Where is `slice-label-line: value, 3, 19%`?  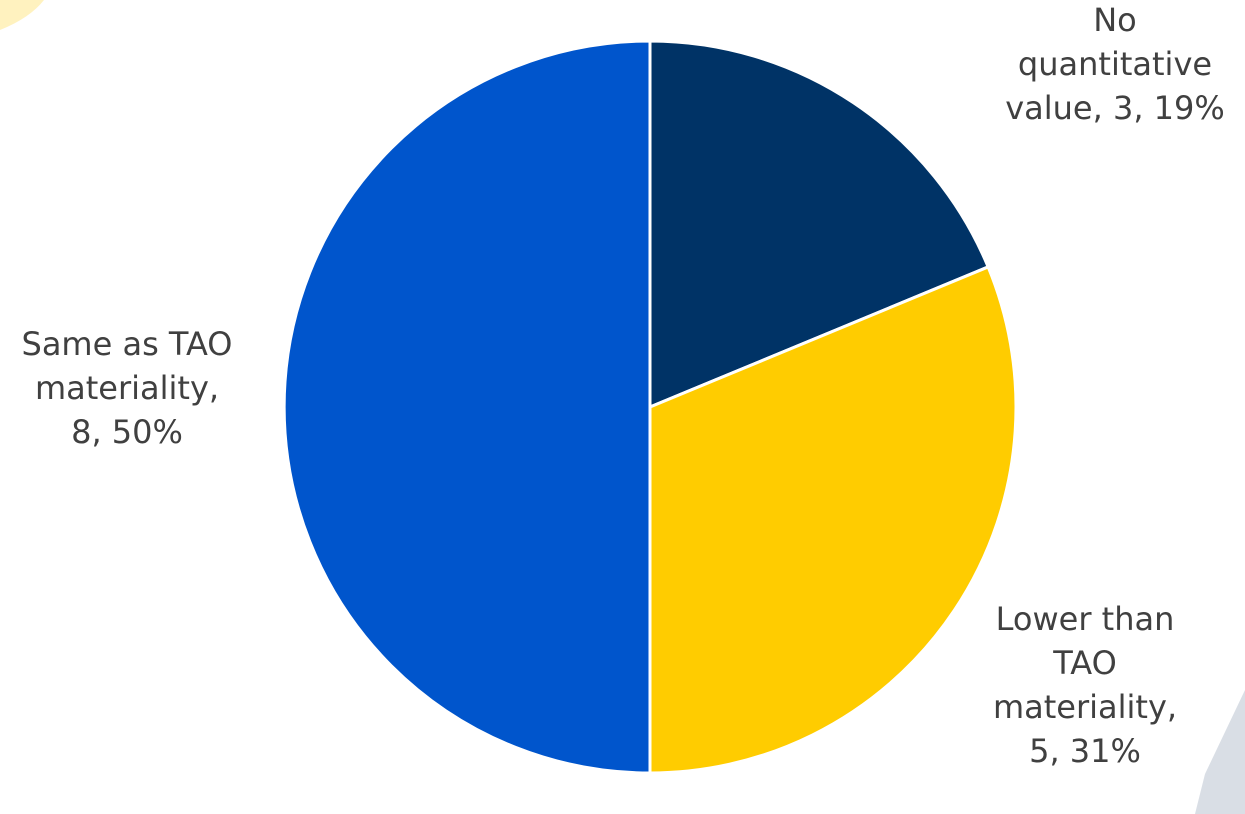 slice-label-line: value, 3, 19% is located at coordinates (1115, 108).